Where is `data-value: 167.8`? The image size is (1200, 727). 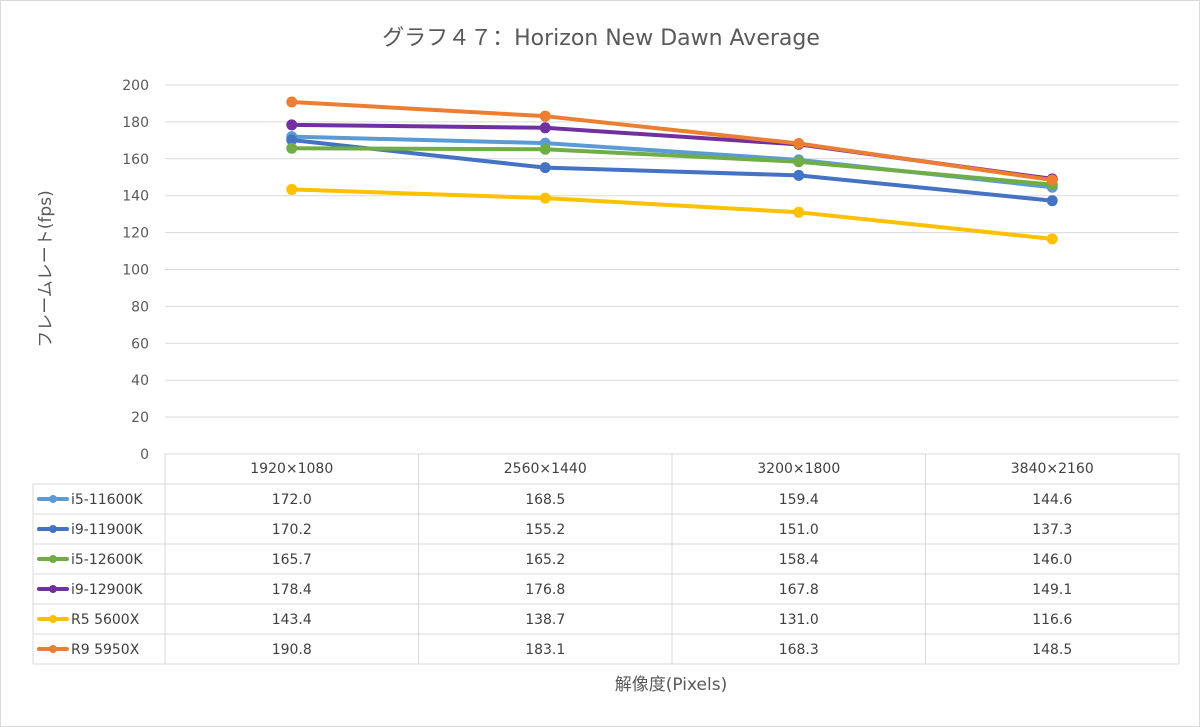 data-value: 167.8 is located at coordinates (799, 590).